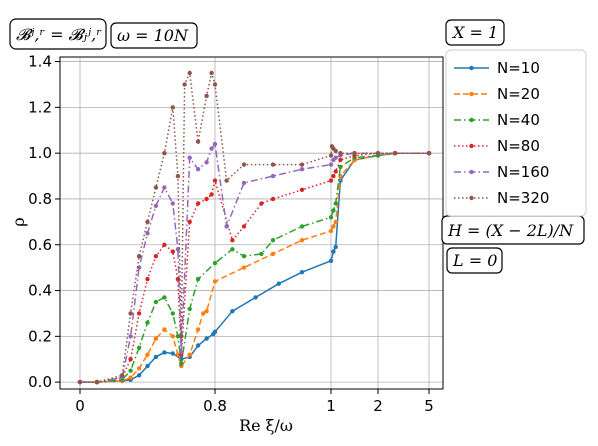 The height and width of the screenshot is (446, 598). What do you see at coordinates (153, 35) in the screenshot?
I see `svg-text: ω = 10N` at bounding box center [153, 35].